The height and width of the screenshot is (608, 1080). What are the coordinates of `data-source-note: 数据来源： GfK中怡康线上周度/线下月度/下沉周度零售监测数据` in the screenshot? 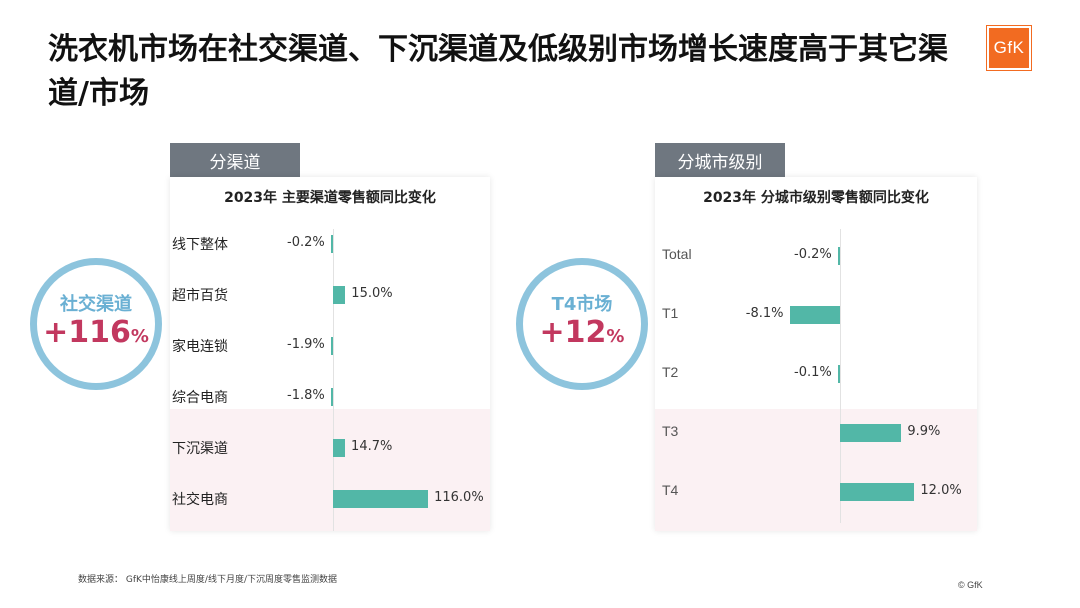 It's located at (207, 580).